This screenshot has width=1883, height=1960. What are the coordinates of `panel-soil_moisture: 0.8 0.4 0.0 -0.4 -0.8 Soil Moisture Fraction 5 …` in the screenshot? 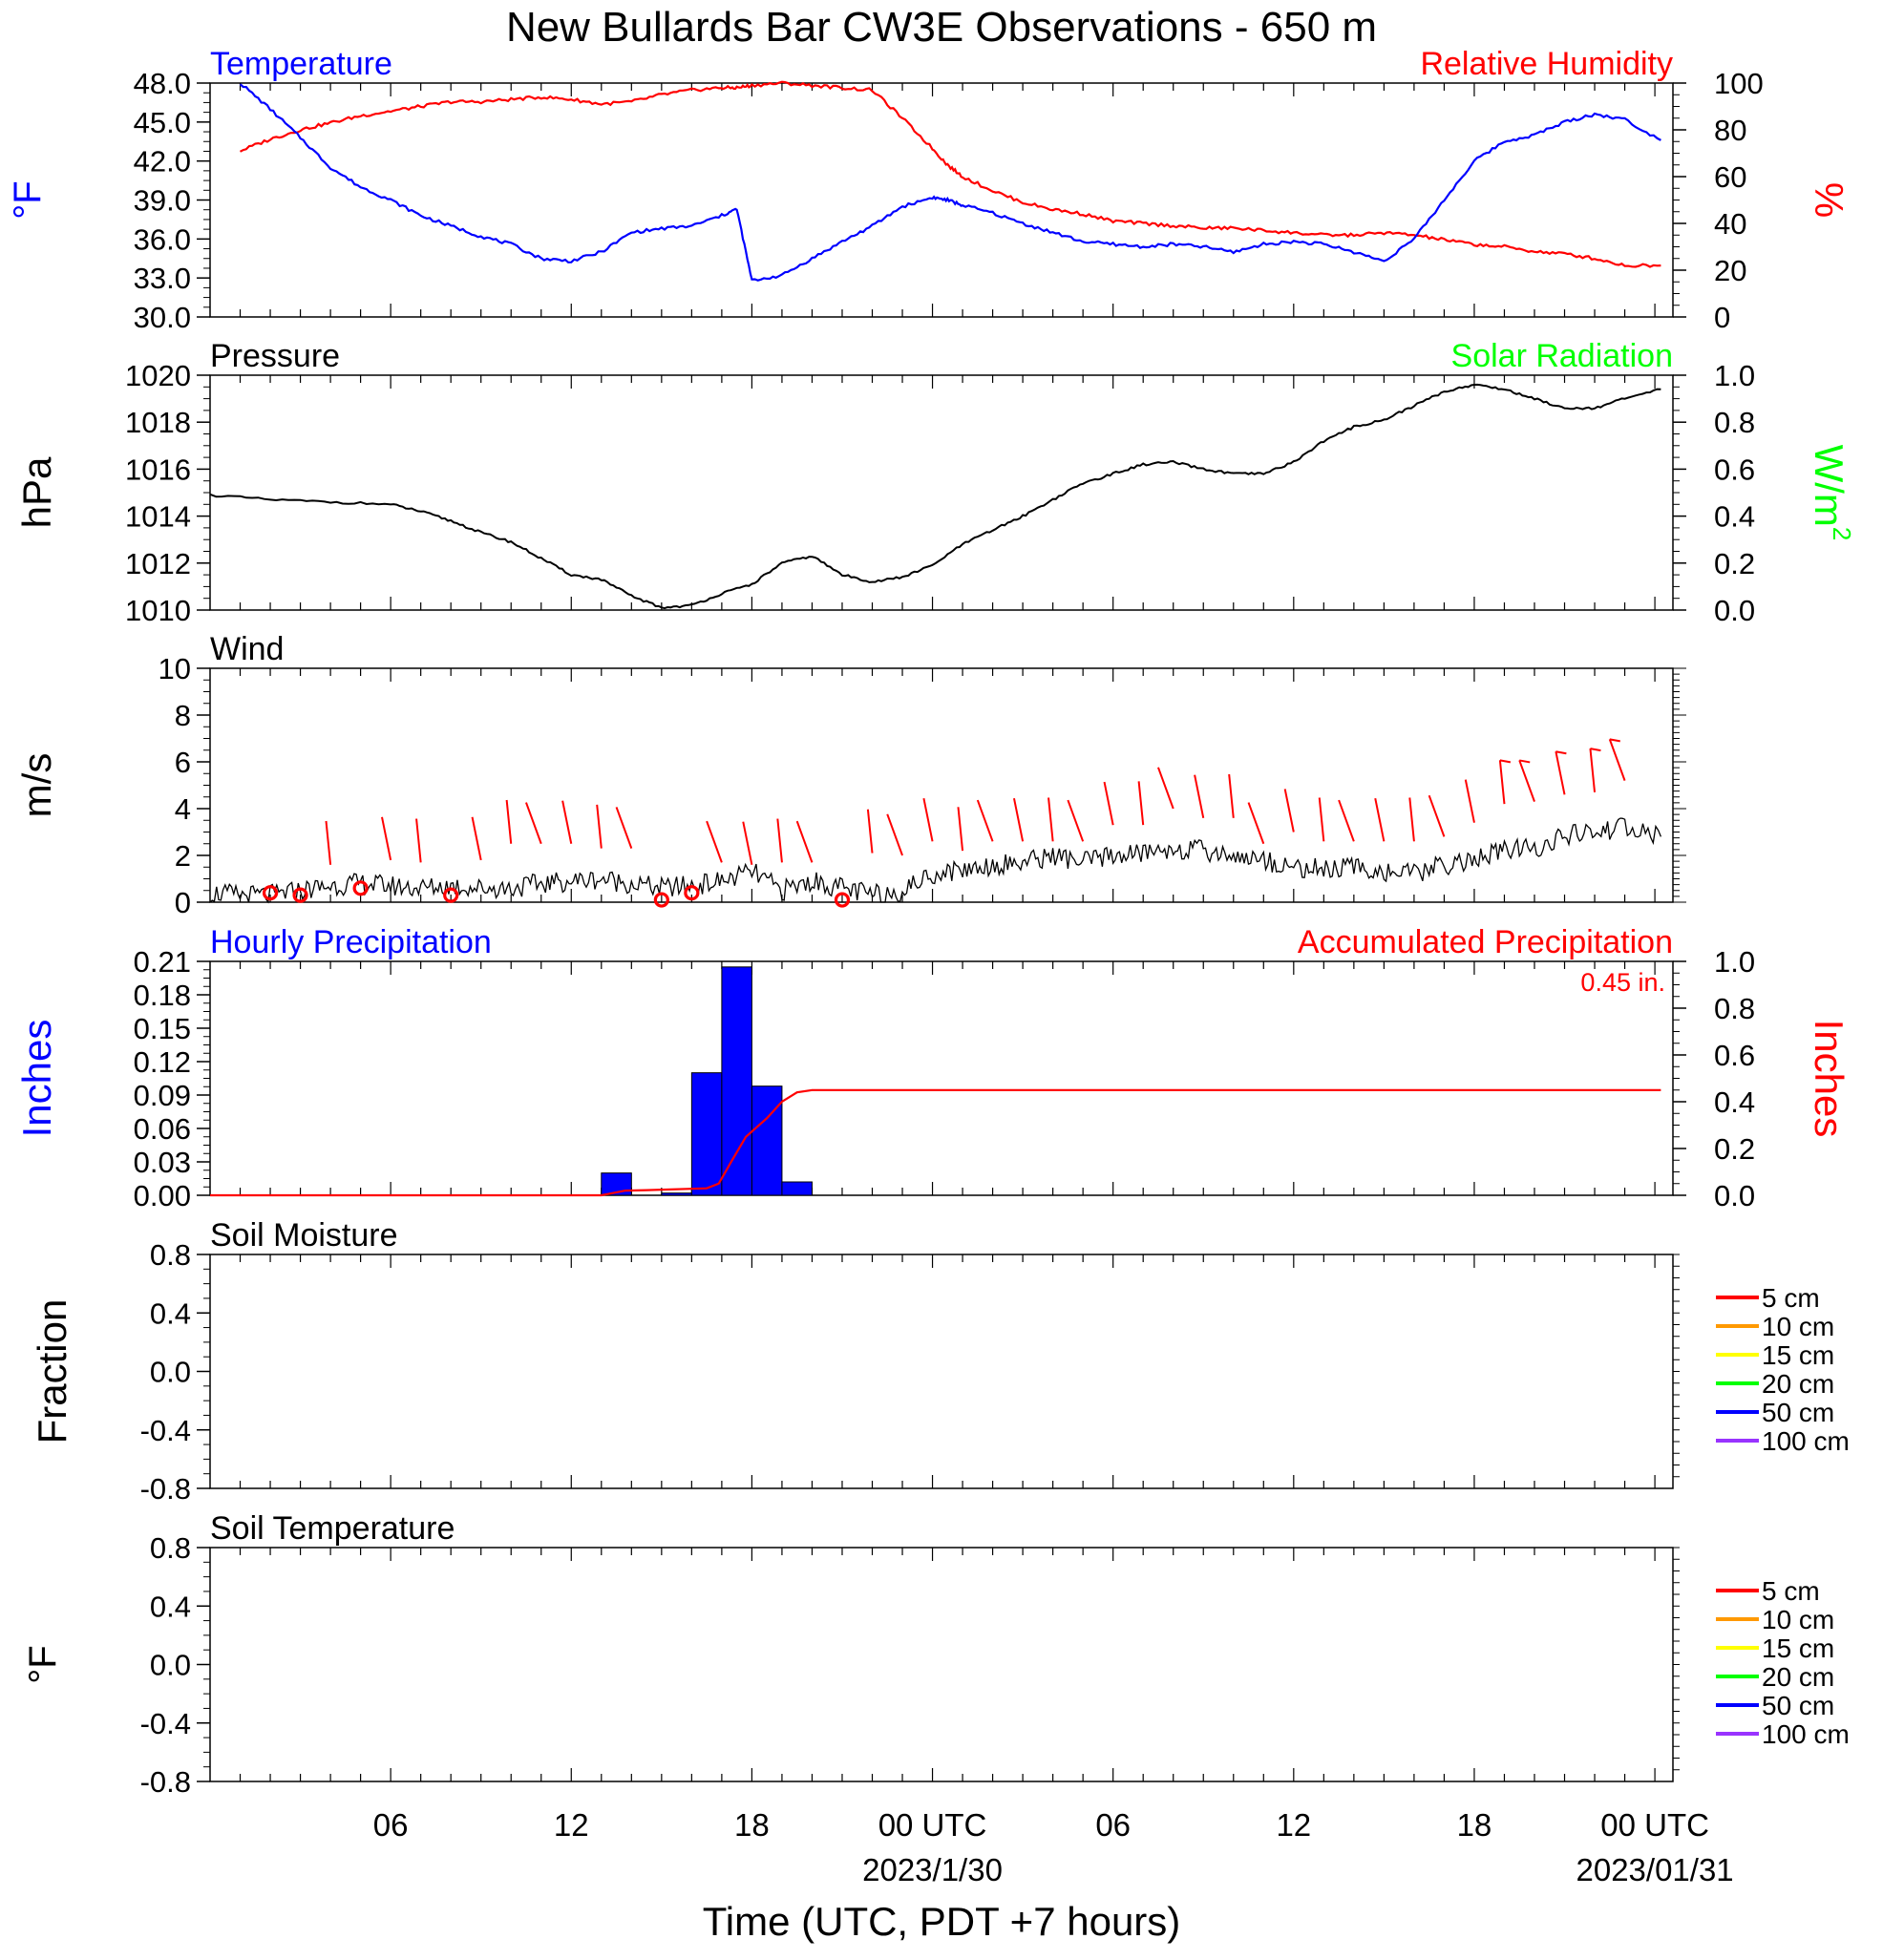 It's located at (940, 1361).